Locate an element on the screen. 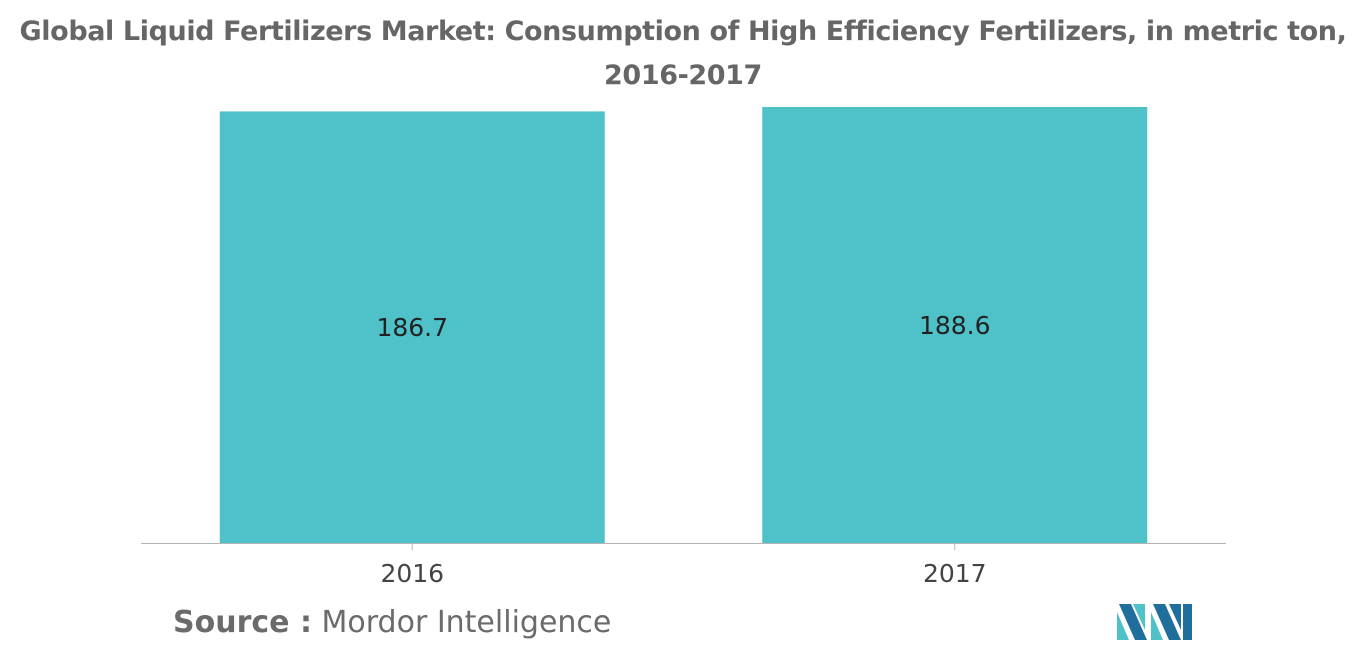 This screenshot has width=1366, height=655. mordor-intelligence-logo-icon is located at coordinates (1154, 622).